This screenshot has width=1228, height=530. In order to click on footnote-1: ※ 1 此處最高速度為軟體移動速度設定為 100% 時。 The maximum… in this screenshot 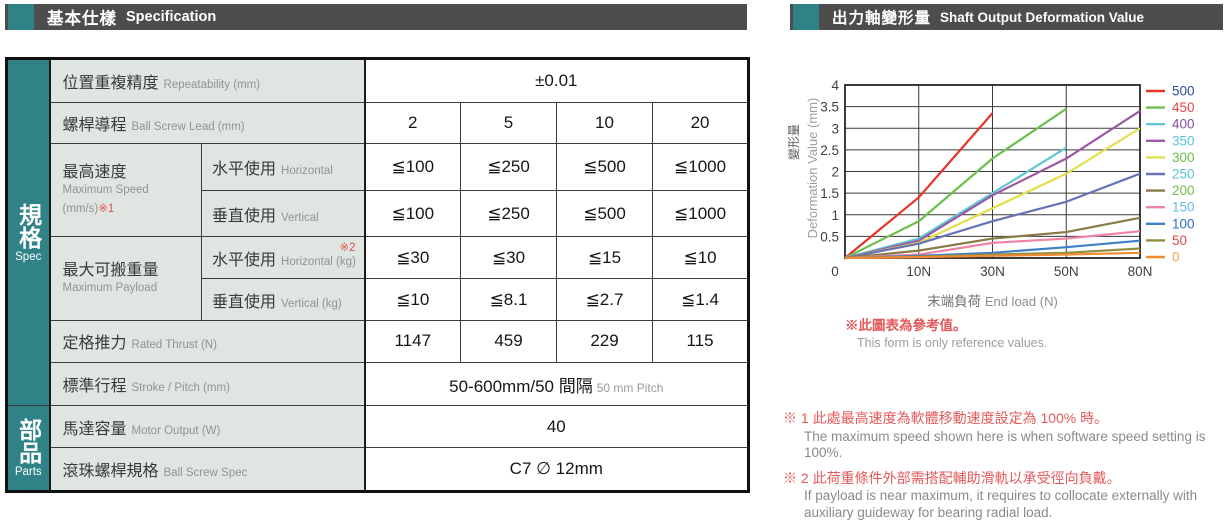, I will do `click(994, 435)`.